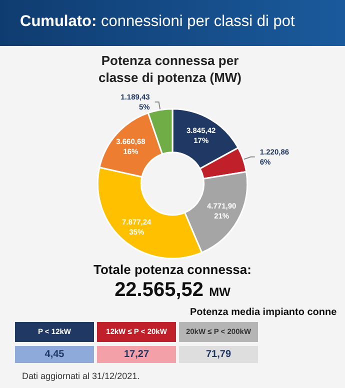 This screenshot has height=388, width=345. I want to click on chart-subtitle: Potenza connessa per classe di potenza (MW), so click(170, 69).